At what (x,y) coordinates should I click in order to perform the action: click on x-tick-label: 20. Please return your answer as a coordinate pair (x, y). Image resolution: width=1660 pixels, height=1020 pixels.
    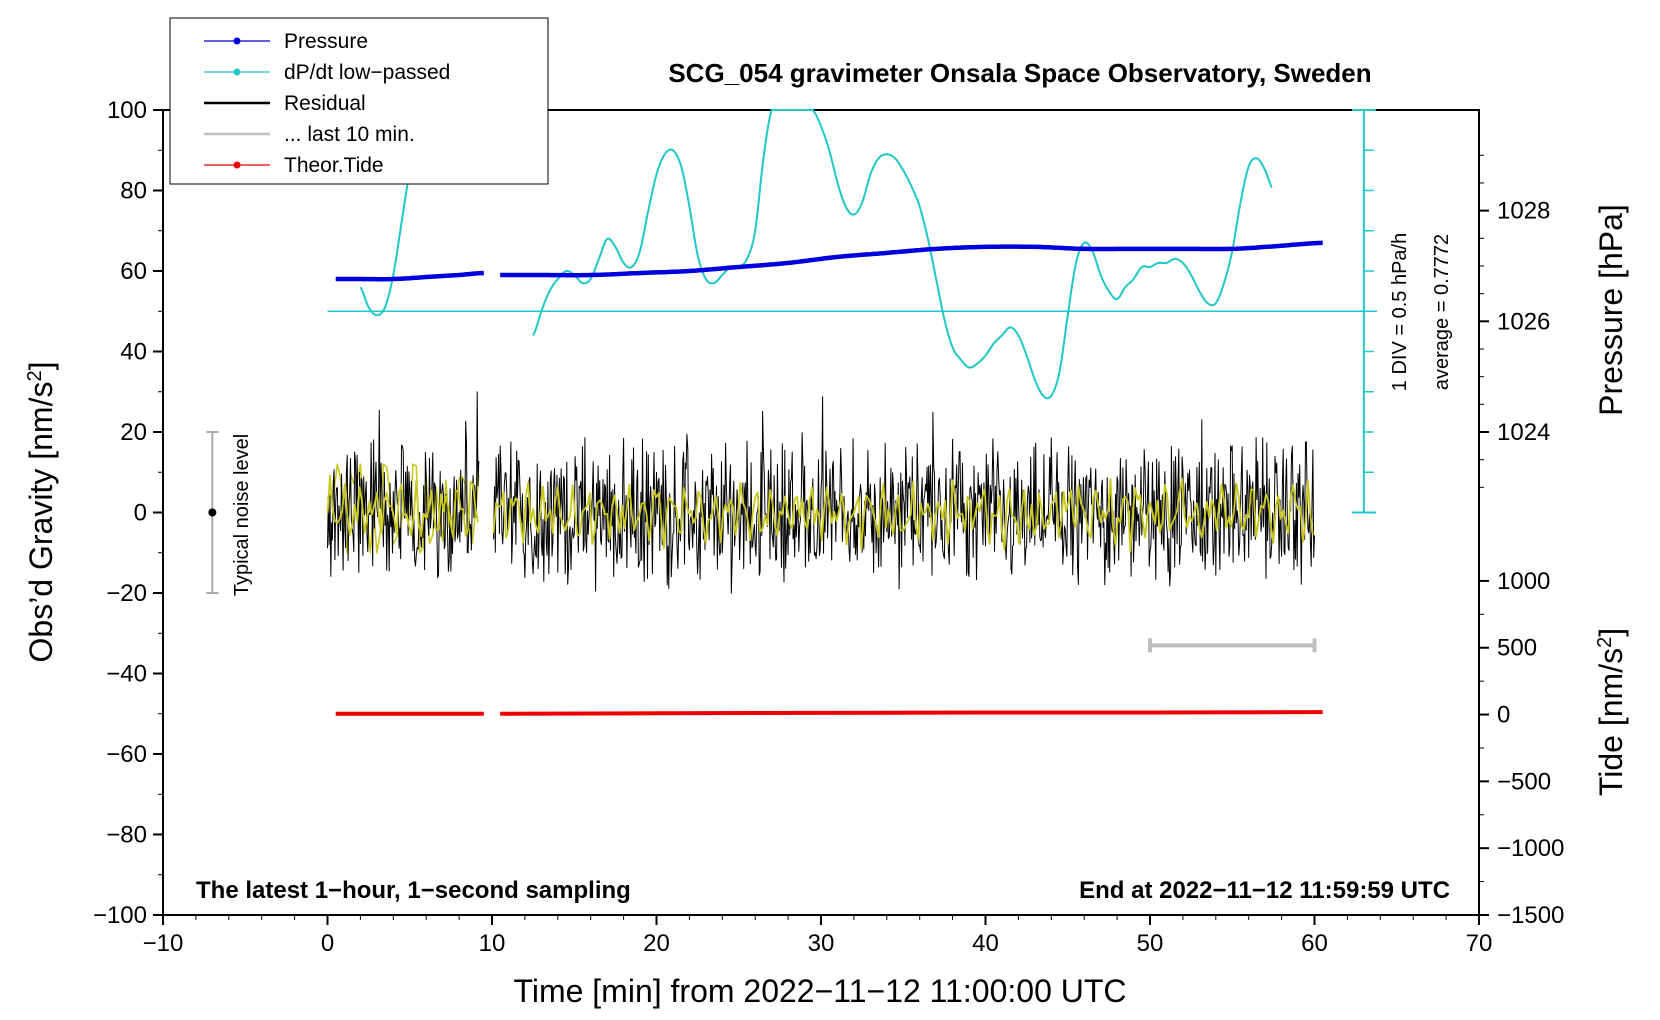
    Looking at the image, I should click on (656, 943).